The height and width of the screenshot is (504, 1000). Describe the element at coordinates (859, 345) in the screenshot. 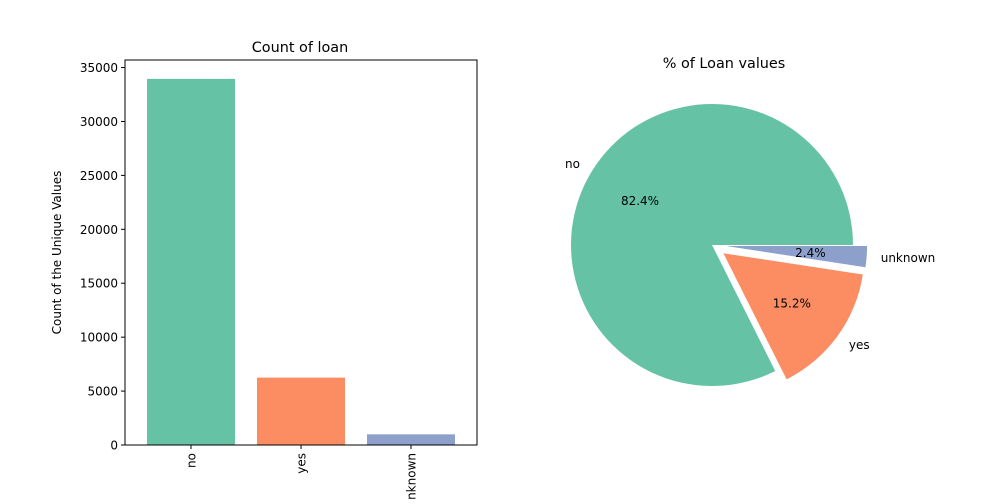

I see `pie-label-yes: yes` at that location.